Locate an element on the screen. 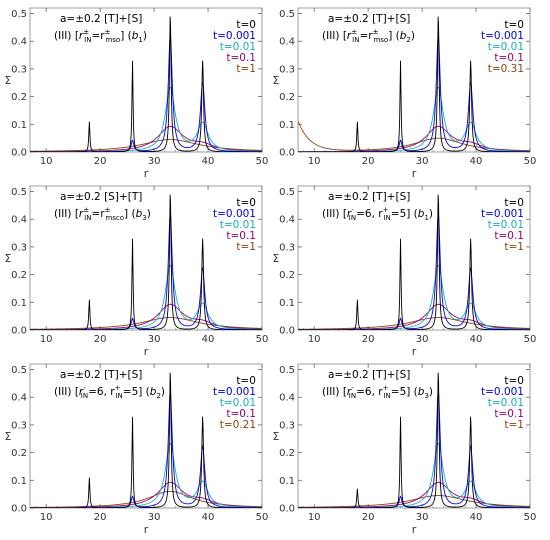 This screenshot has width=550, height=540. title-line-2: (III) [r± IN=r± msco] (b3) is located at coordinates (102, 214).